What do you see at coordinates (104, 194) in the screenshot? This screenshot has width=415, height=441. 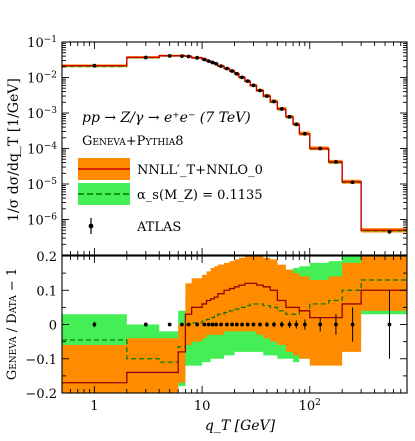 I see `legend-swatch-alphas-band` at bounding box center [104, 194].